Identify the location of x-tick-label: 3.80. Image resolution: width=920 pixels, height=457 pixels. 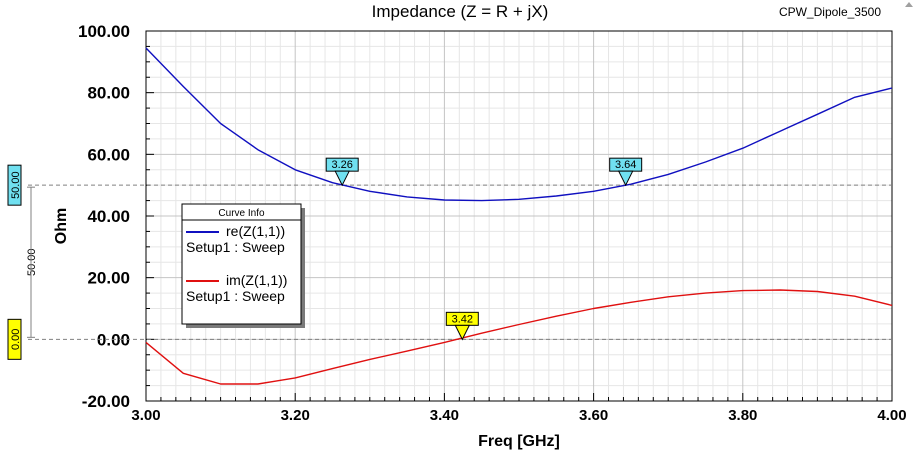
(742, 415).